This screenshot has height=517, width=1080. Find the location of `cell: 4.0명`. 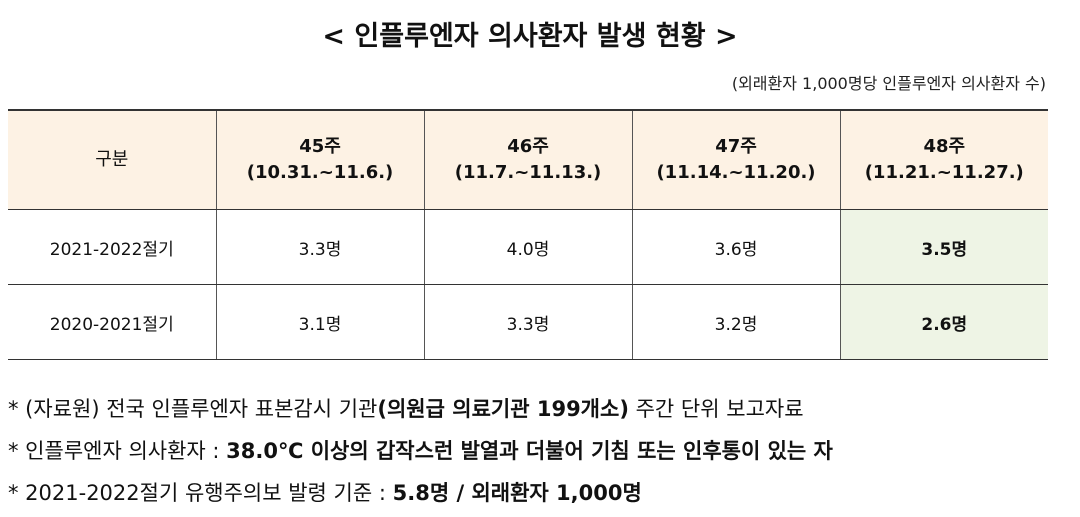

cell: 4.0명 is located at coordinates (528, 247).